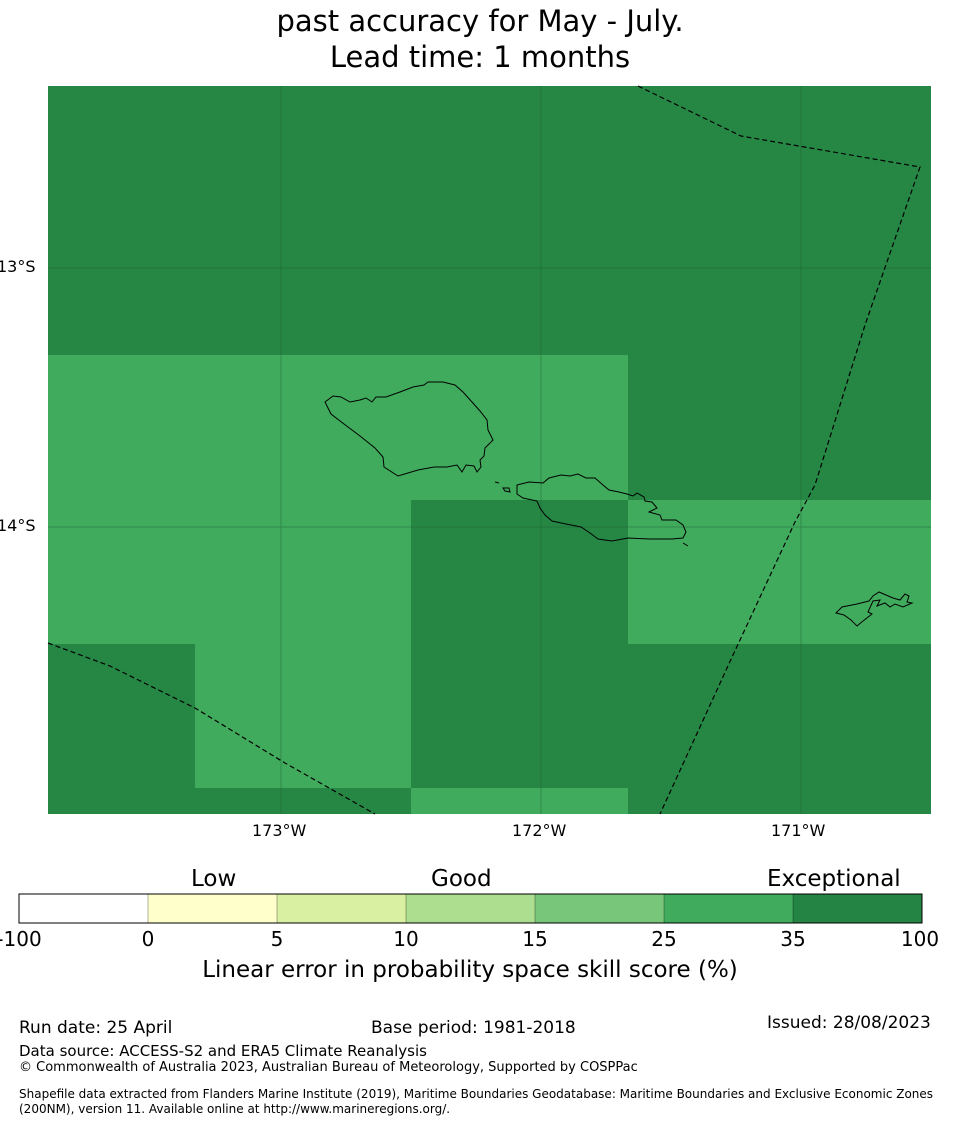  What do you see at coordinates (18, 266) in the screenshot?
I see `lat-label-13s: 13°S` at bounding box center [18, 266].